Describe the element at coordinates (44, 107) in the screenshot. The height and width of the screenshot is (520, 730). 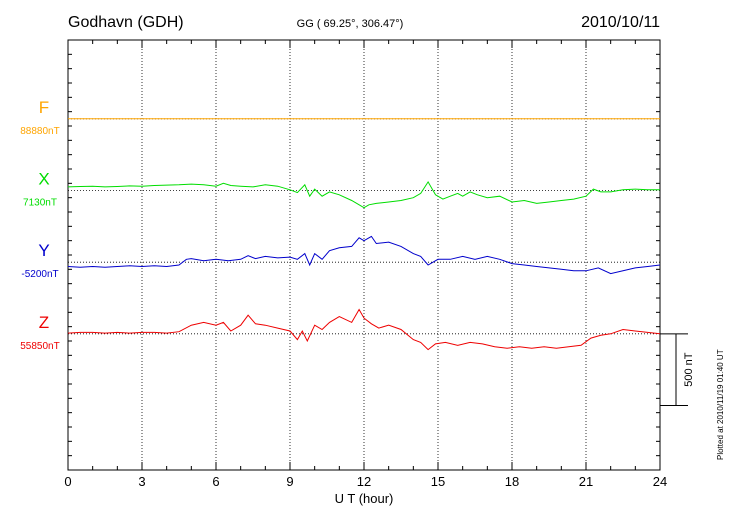
I see `series-f-name: F` at that location.